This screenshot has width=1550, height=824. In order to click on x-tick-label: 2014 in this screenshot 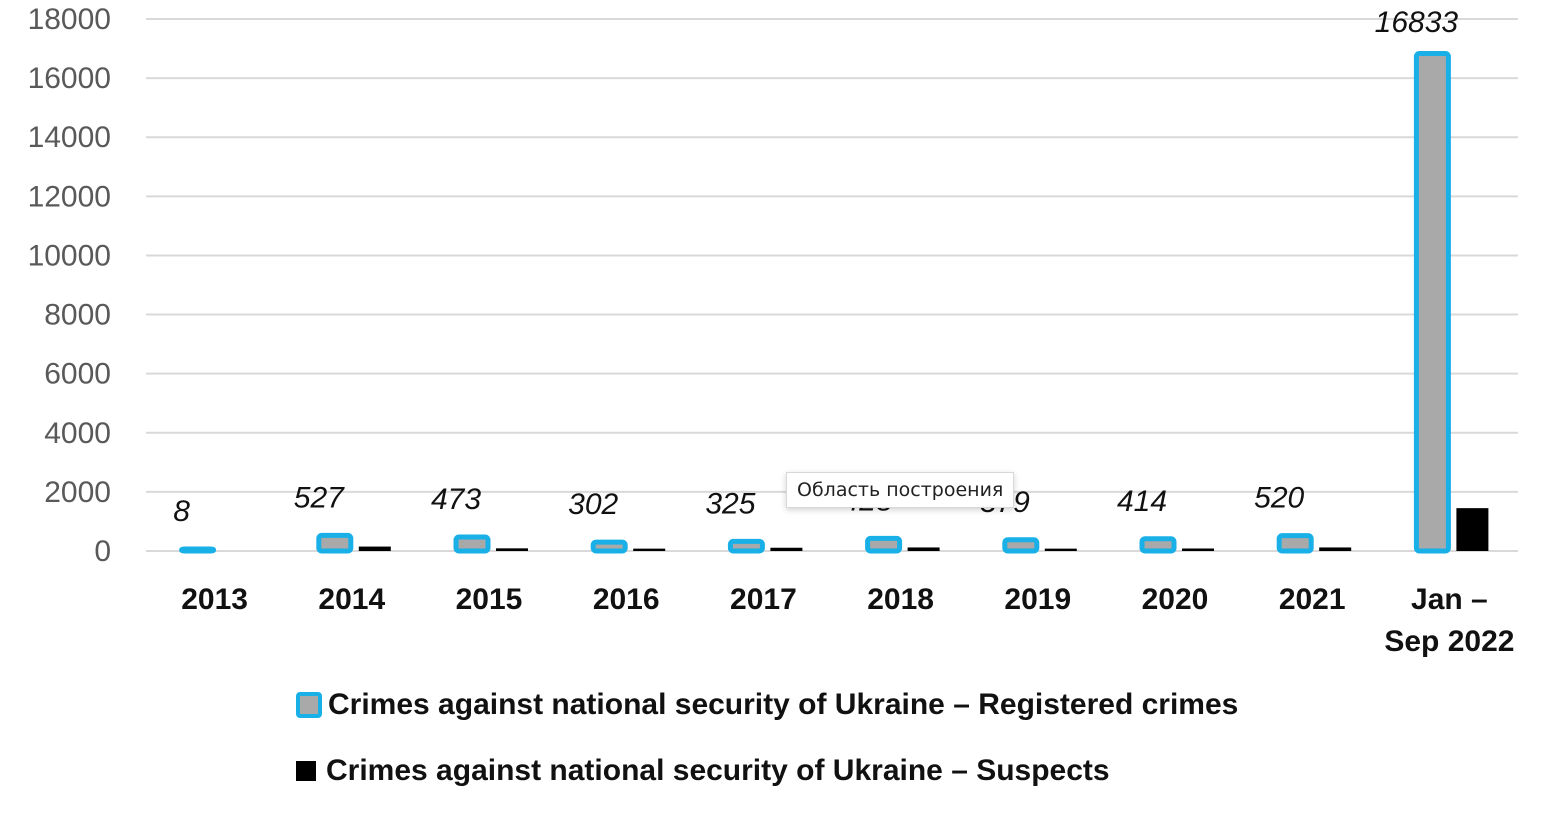, I will do `click(351, 599)`.